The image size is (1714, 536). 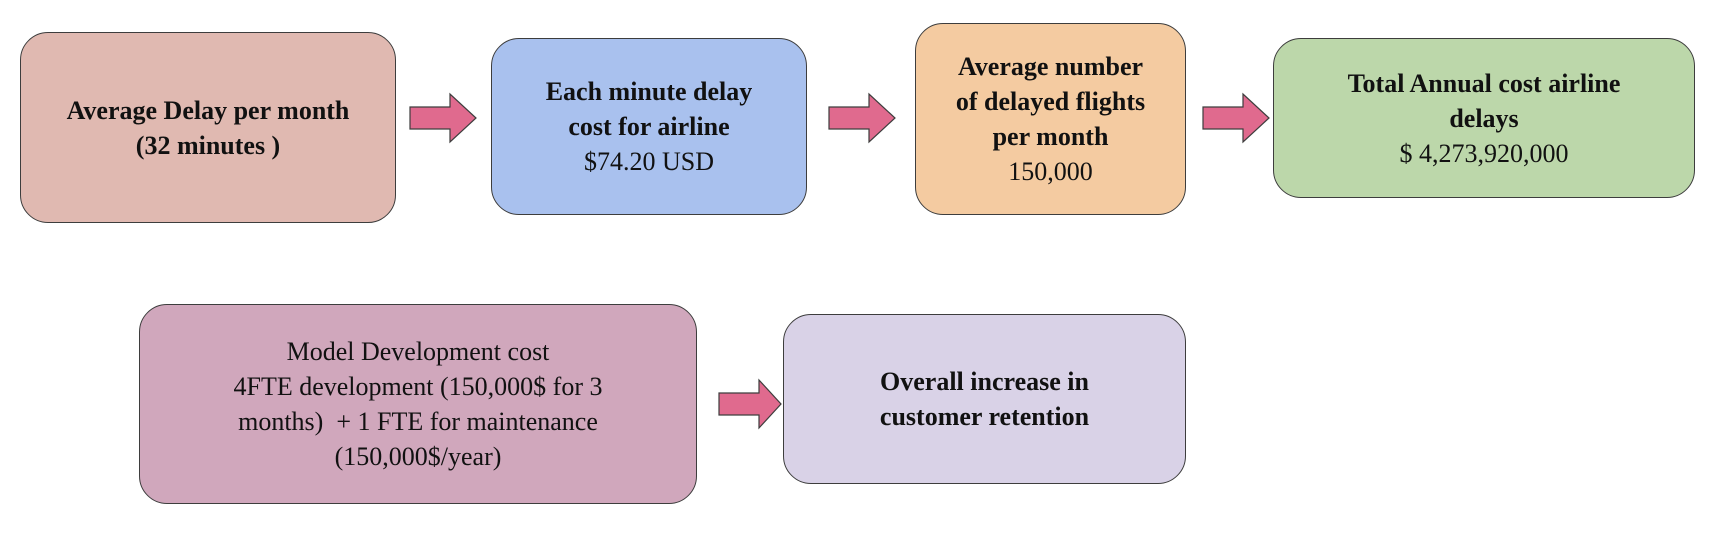 I want to click on minute-delay-cost-title: Each minute delay, so click(x=649, y=91).